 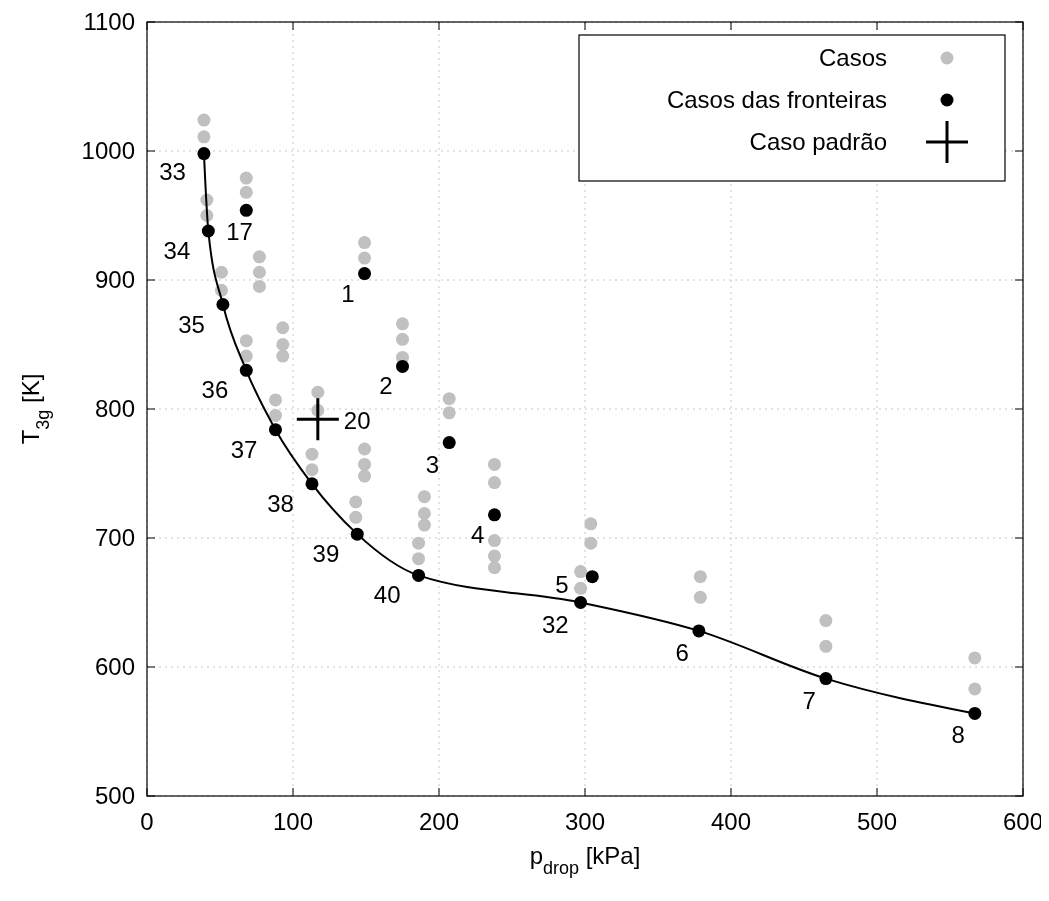 I want to click on x-tick-label: 500, so click(x=877, y=821).